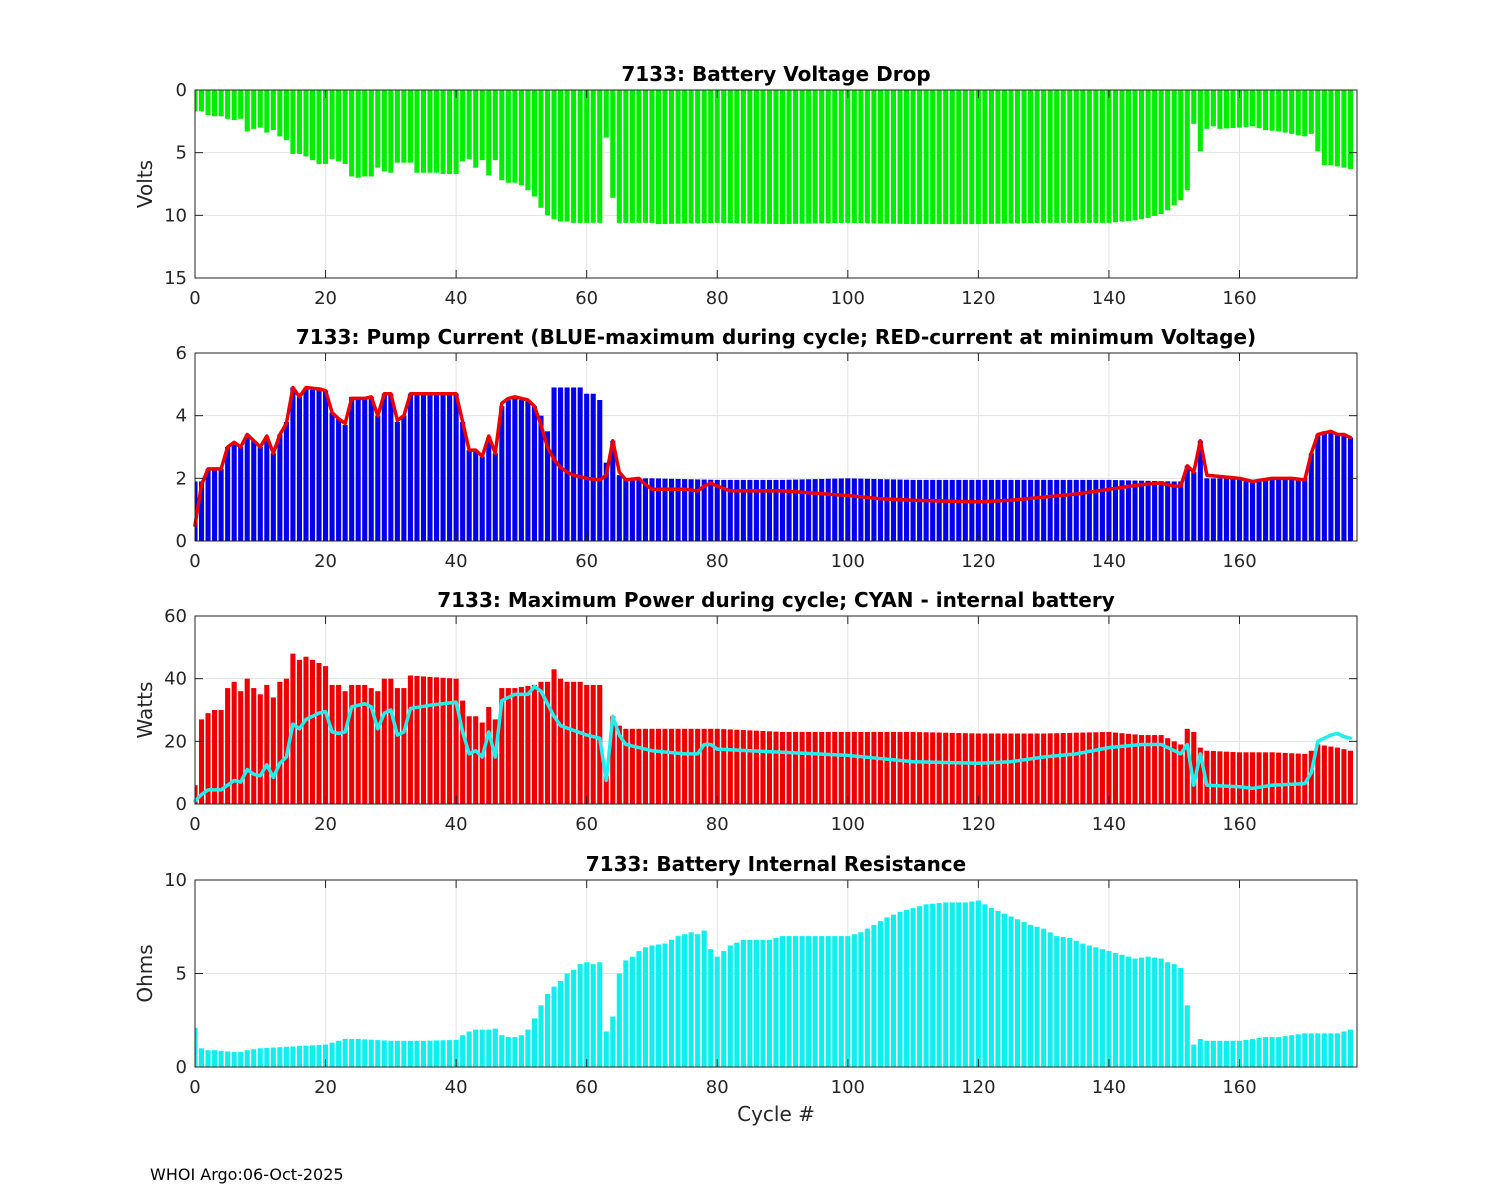  Describe the element at coordinates (848, 298) in the screenshot. I see `x-tick-label: 100` at that location.